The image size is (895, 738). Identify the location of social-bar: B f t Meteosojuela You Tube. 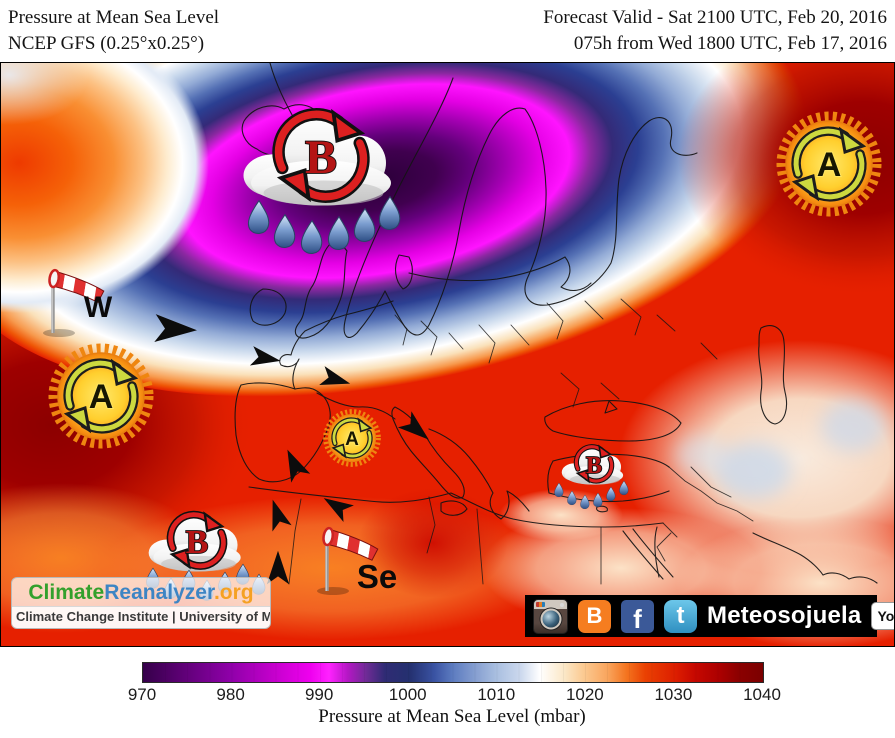
(709, 616).